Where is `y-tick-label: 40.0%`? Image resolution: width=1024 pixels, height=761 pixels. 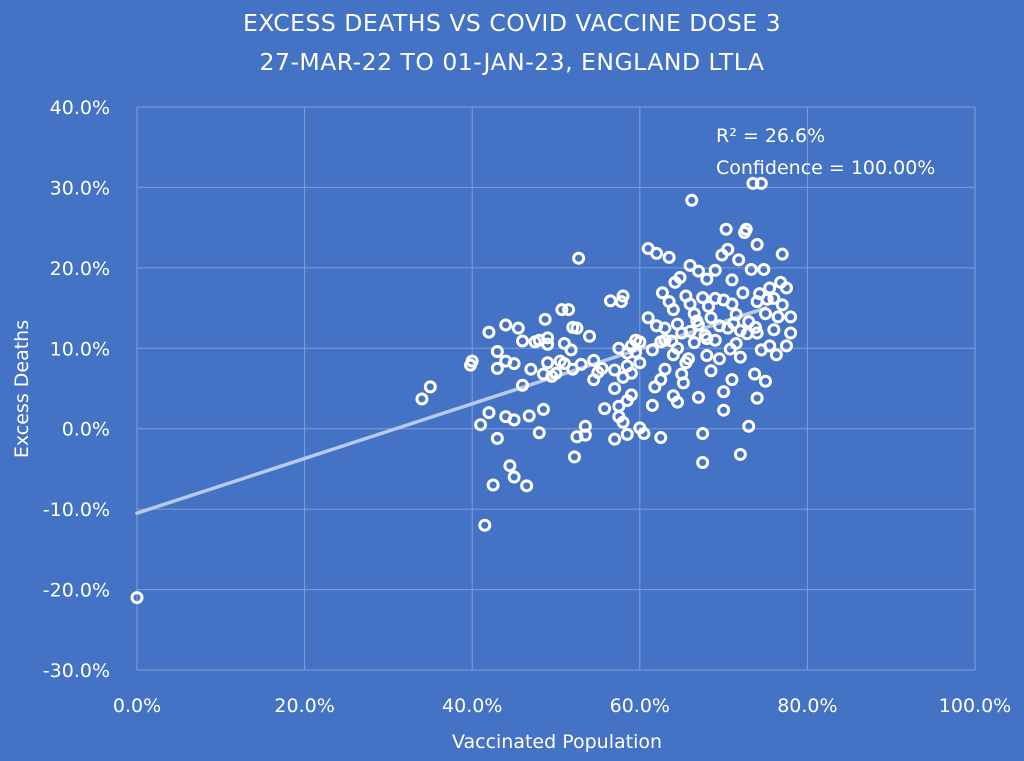
y-tick-label: 40.0% is located at coordinates (80, 108).